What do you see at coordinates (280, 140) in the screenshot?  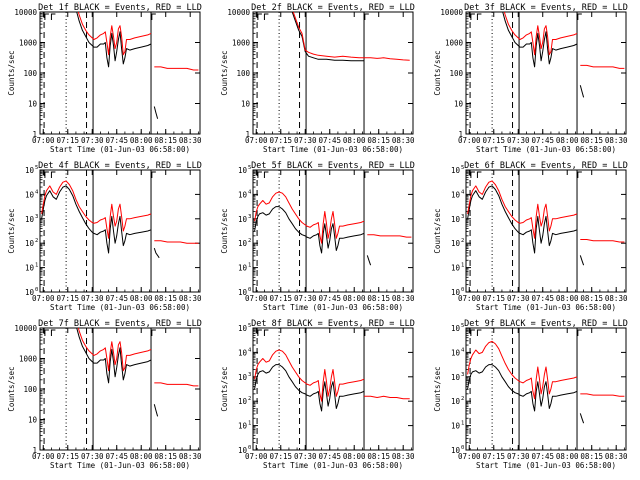 I see `x-tick-label: 07:15` at bounding box center [280, 140].